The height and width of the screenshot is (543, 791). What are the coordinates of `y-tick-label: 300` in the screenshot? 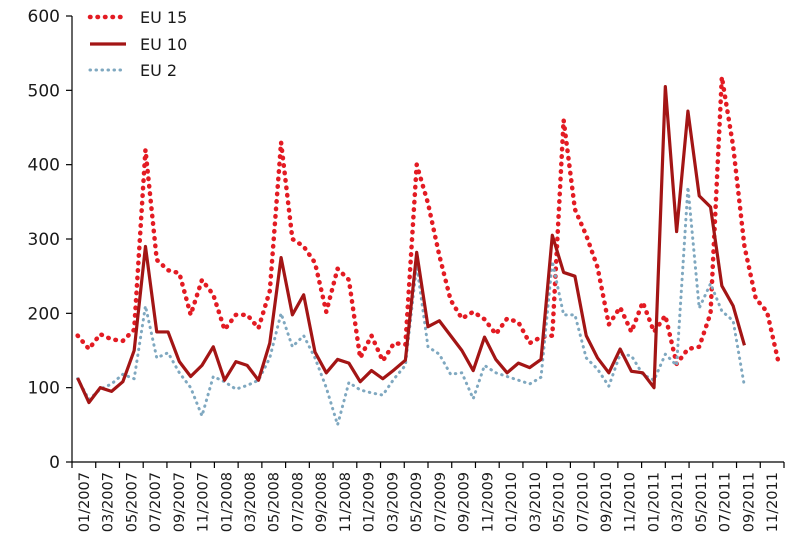 It's located at (44, 240).